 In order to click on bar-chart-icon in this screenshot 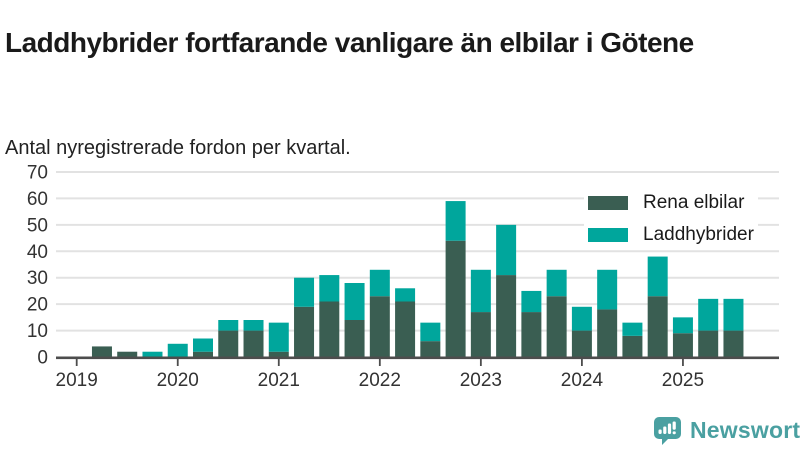, I will do `click(667, 428)`.